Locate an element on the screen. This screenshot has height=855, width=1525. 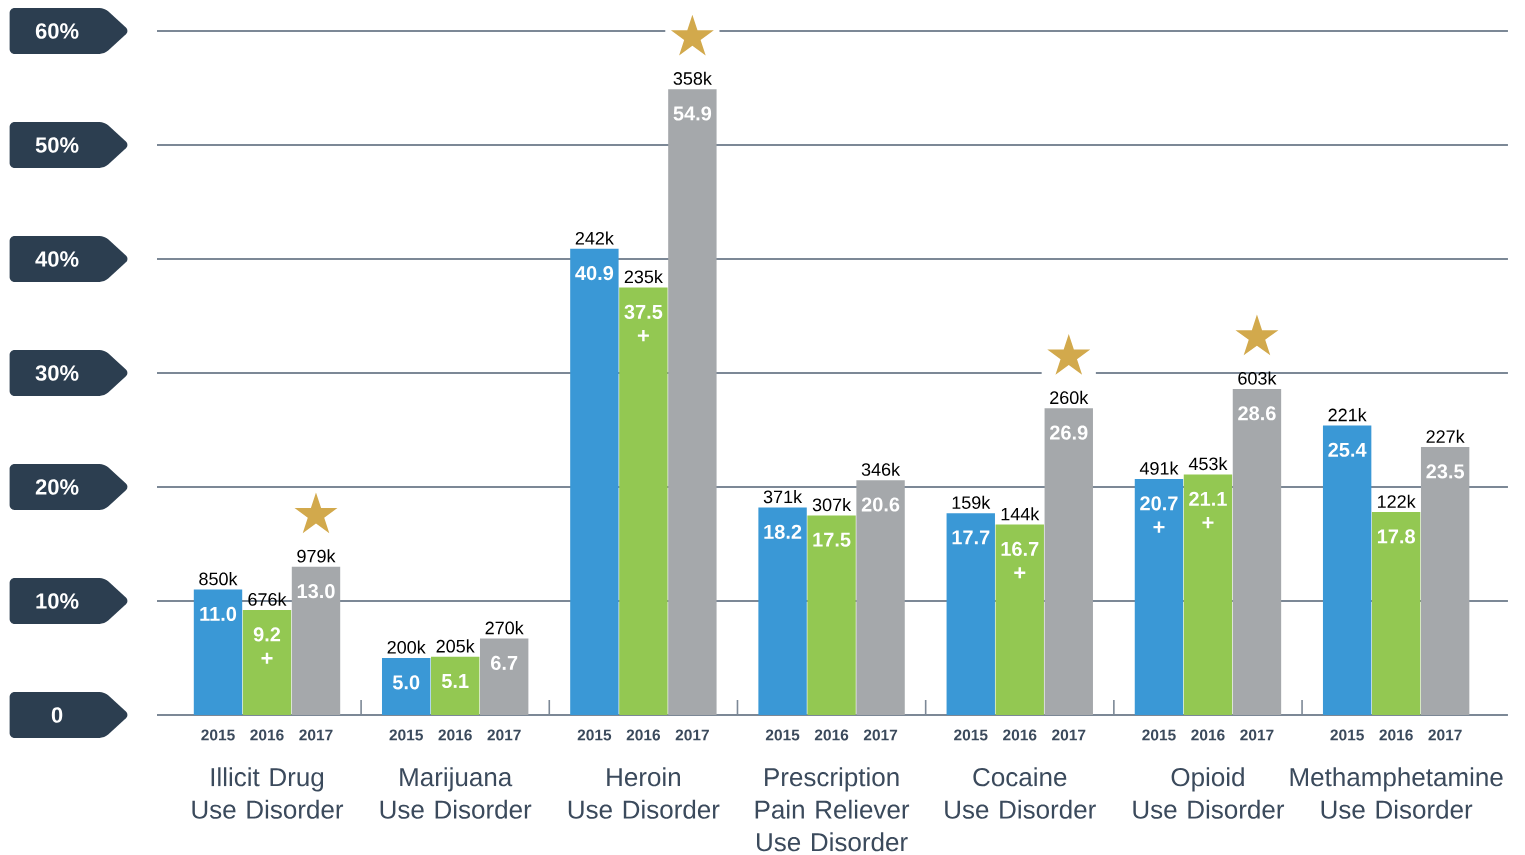
annotation: 603k is located at coordinates (1257, 378).